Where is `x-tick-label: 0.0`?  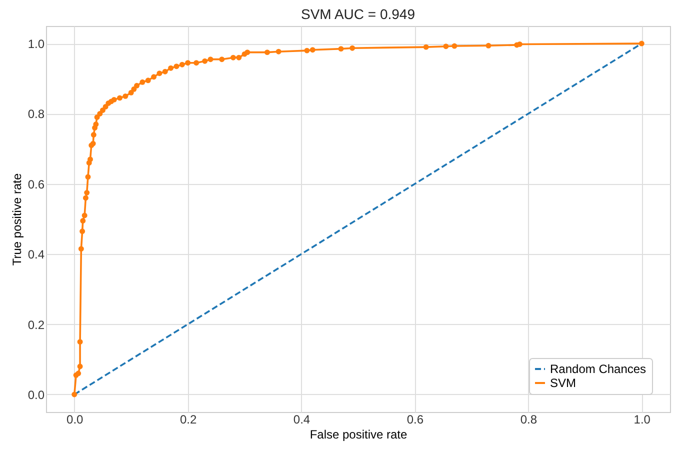 x-tick-label: 0.0 is located at coordinates (75, 419).